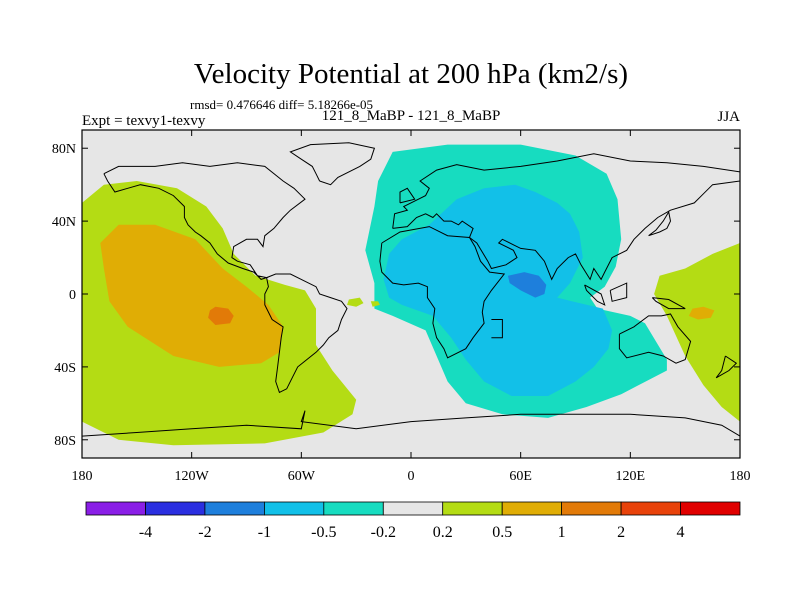  I want to click on contour-eastern-core, so click(498, 290).